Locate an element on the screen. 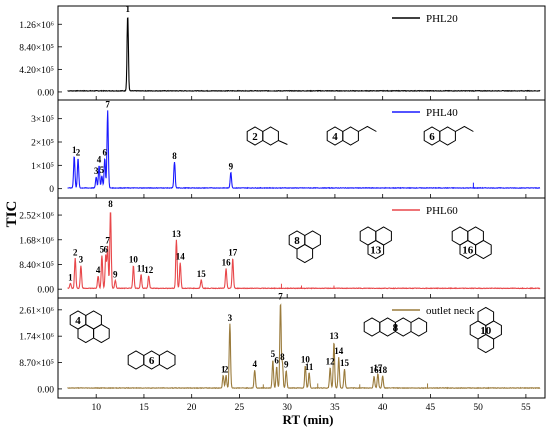  x-axis-label: RT (min) is located at coordinates (308, 419).